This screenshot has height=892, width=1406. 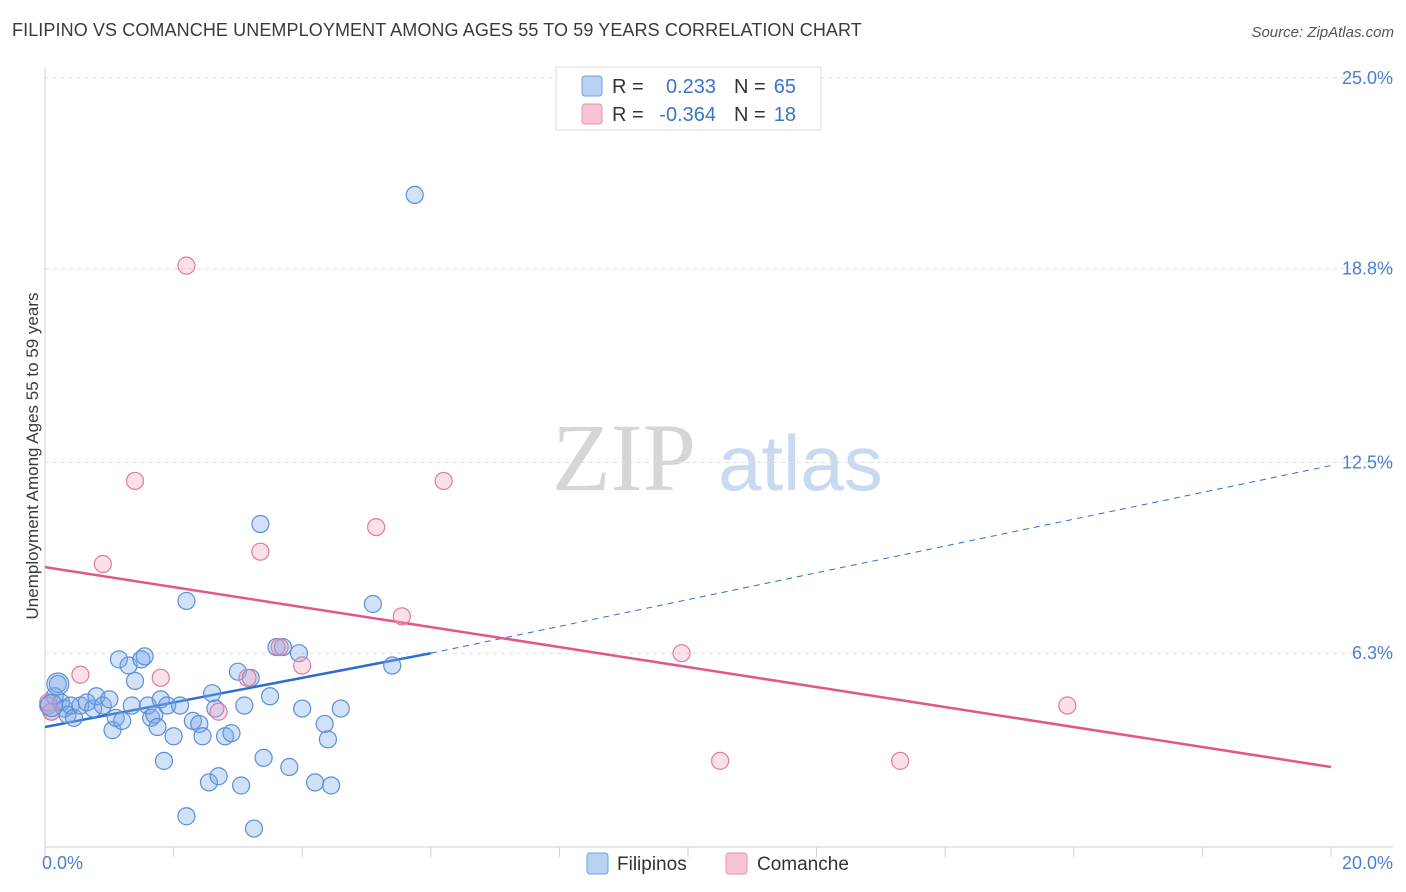 What do you see at coordinates (750, 115) in the screenshot?
I see `legend-n-label-2: N =` at bounding box center [750, 115].